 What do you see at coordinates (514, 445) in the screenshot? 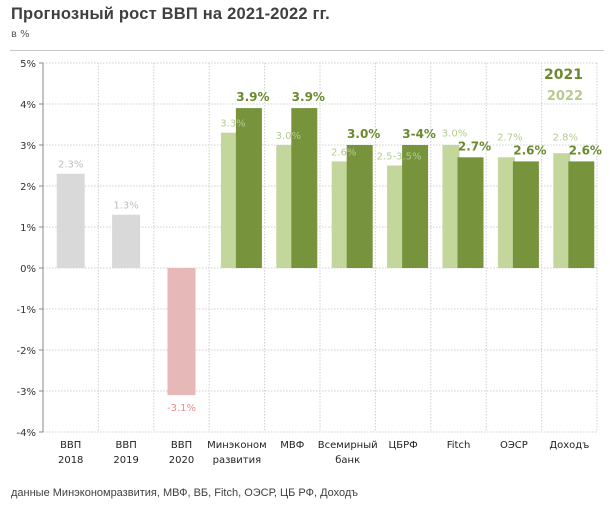
I see `x-tick-label: ОЭСР` at bounding box center [514, 445].